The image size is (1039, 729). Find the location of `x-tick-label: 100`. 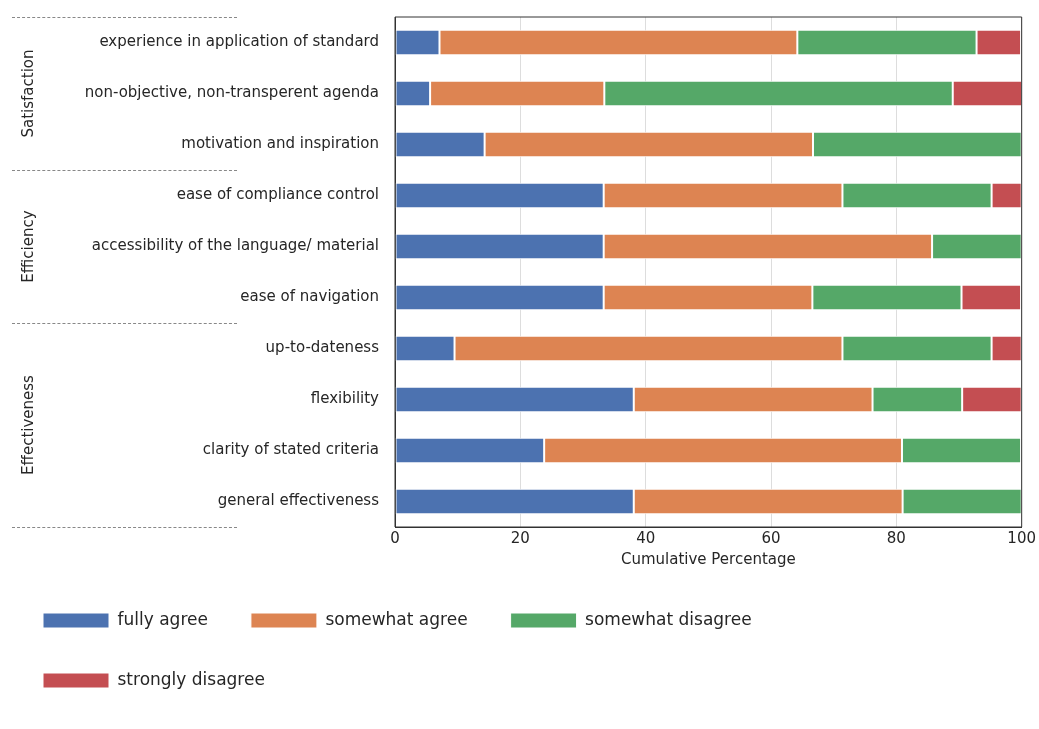

x-tick-label: 100 is located at coordinates (1022, 537).